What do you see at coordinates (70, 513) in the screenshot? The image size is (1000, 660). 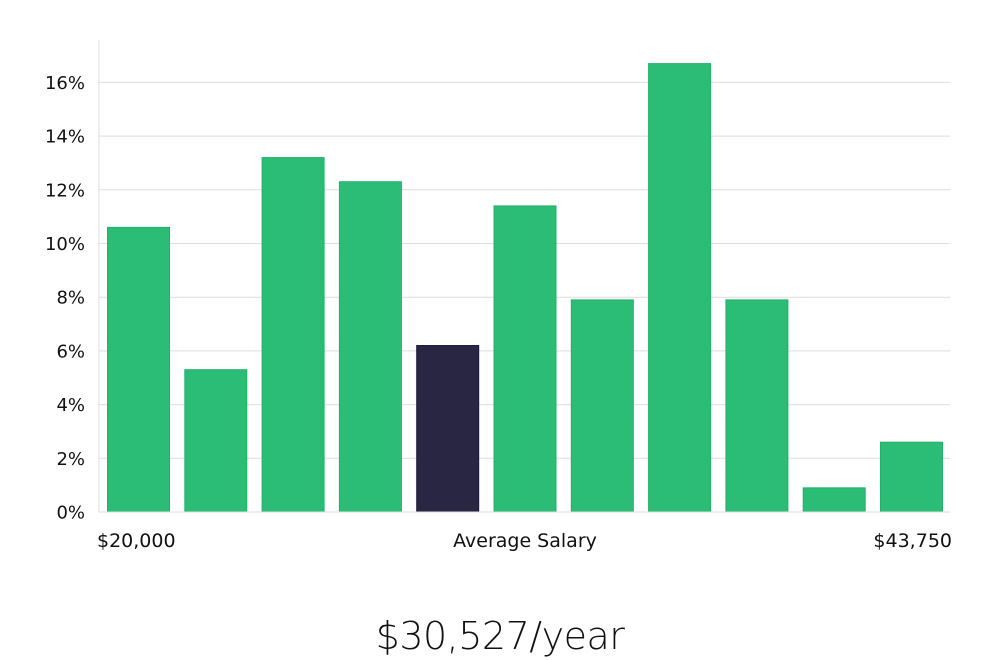 I see `y-tick-label: 0%` at bounding box center [70, 513].